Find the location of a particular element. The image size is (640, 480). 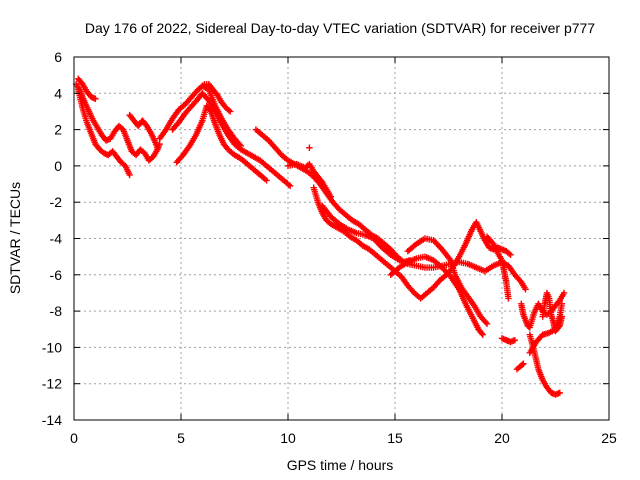

x-tick-label: 15 is located at coordinates (395, 438).